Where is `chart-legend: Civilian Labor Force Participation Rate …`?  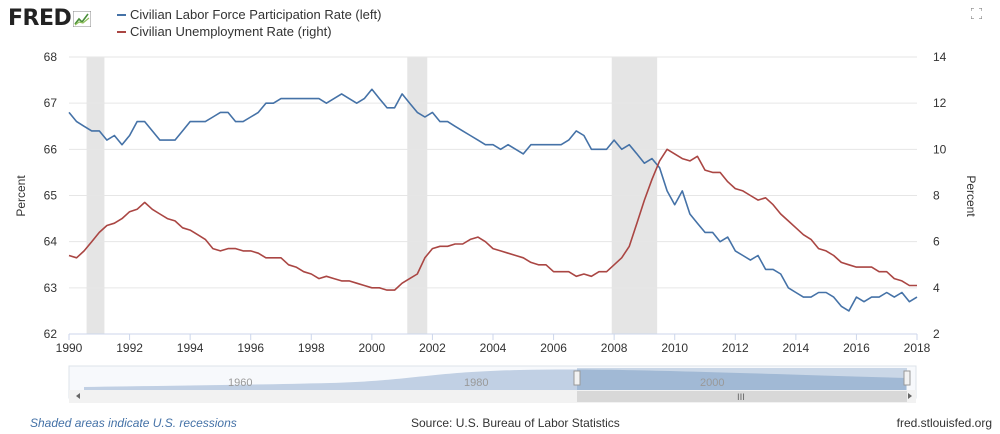 chart-legend: Civilian Labor Force Participation Rate … is located at coordinates (249, 23).